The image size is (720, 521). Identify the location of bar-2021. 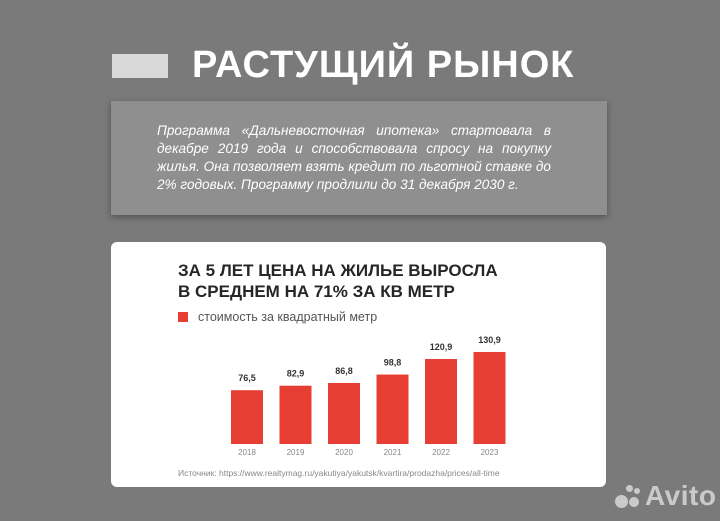
(392, 409).